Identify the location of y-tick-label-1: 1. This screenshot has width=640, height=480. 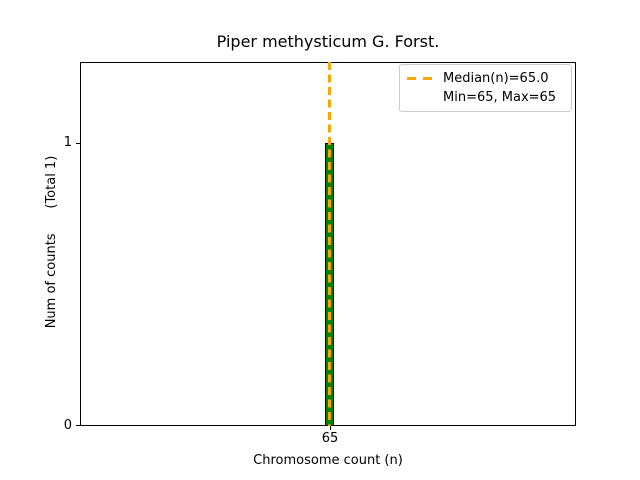
(67, 142).